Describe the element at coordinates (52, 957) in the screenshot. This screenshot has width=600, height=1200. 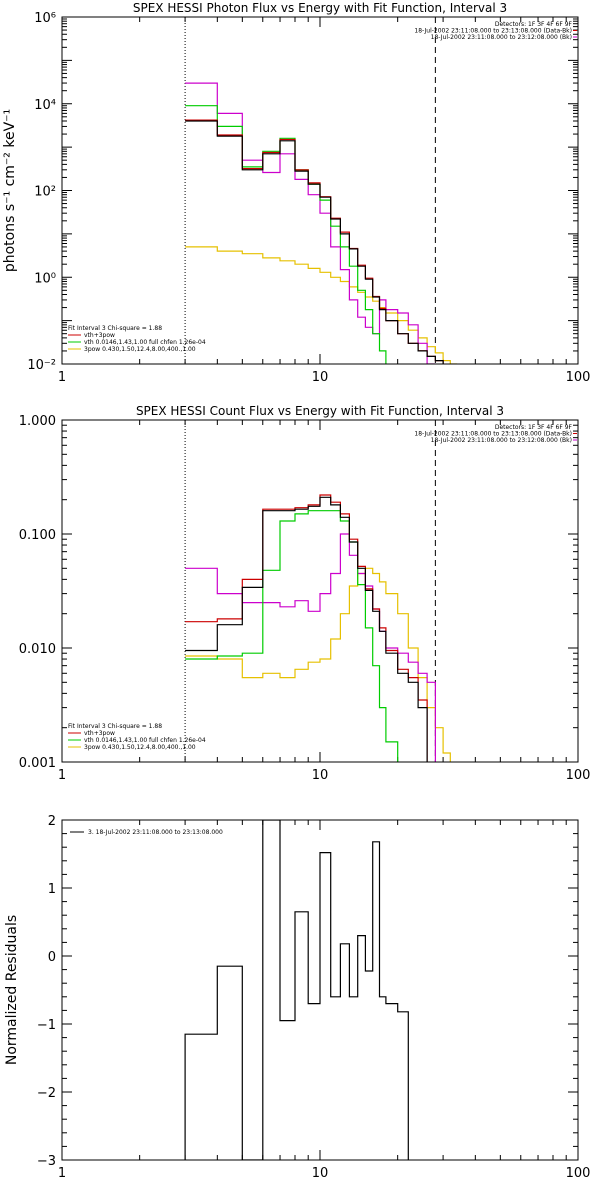
I see `y-tick-label: 0` at that location.